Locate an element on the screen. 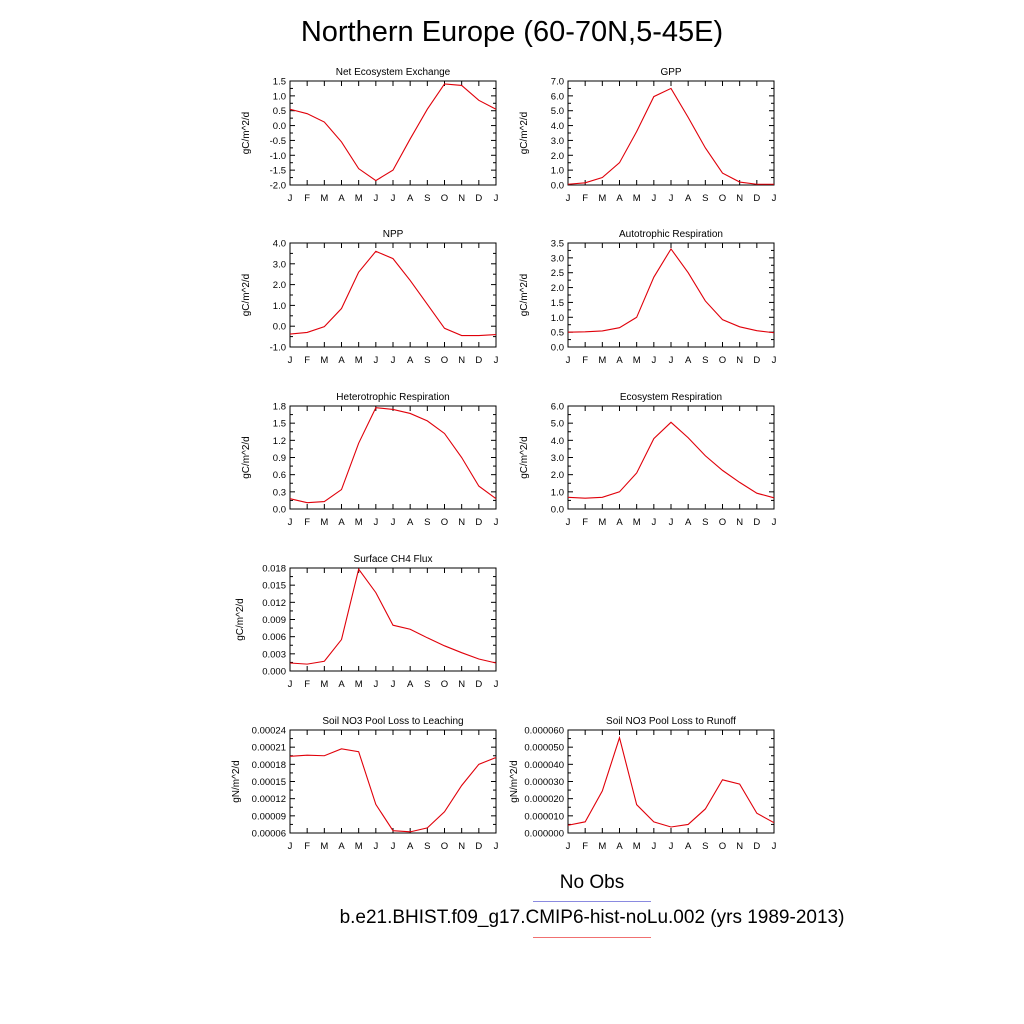 Image resolution: width=1024 pixels, height=1024 pixels. panel-title: Soil NO3 Pool Loss to Runoff is located at coordinates (671, 721).